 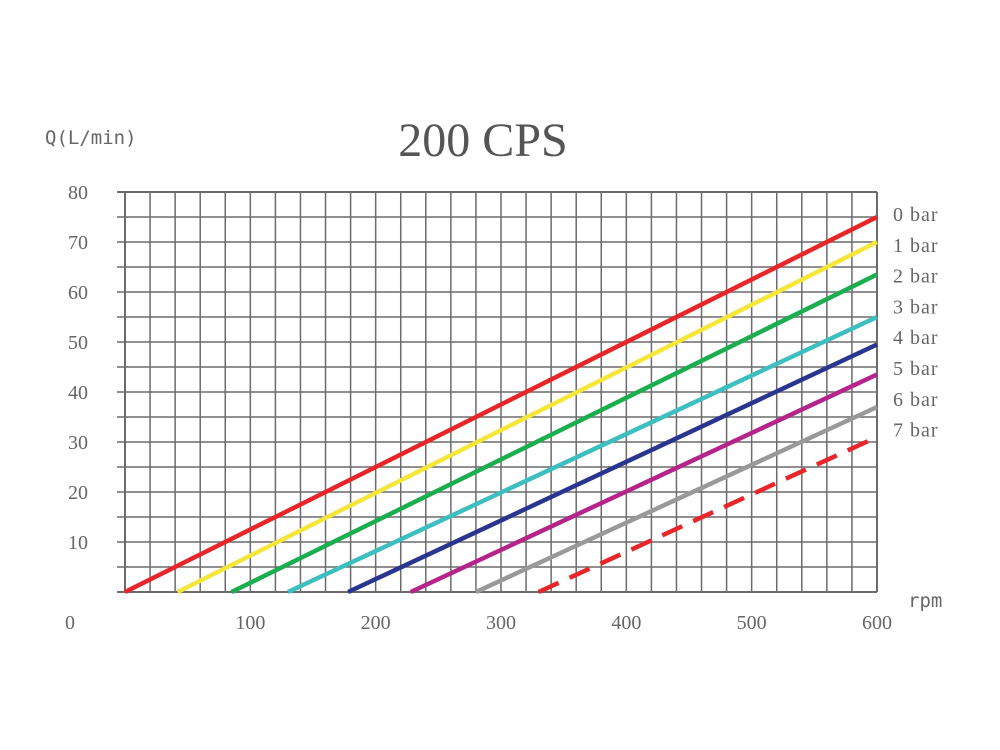 What do you see at coordinates (916, 400) in the screenshot?
I see `legend-entry: 6 bar` at bounding box center [916, 400].